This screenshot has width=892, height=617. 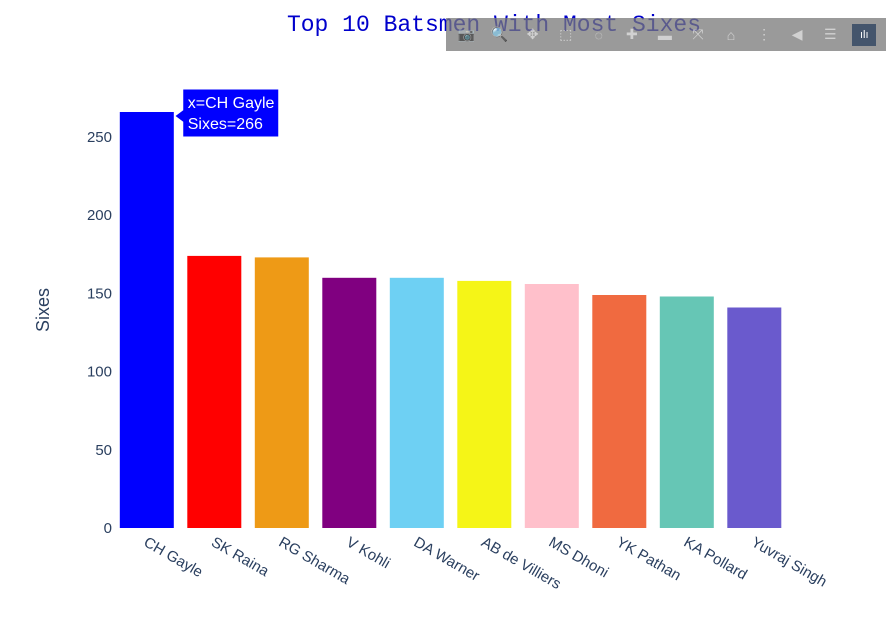 I want to click on bar-ch-gayle, so click(x=146, y=320).